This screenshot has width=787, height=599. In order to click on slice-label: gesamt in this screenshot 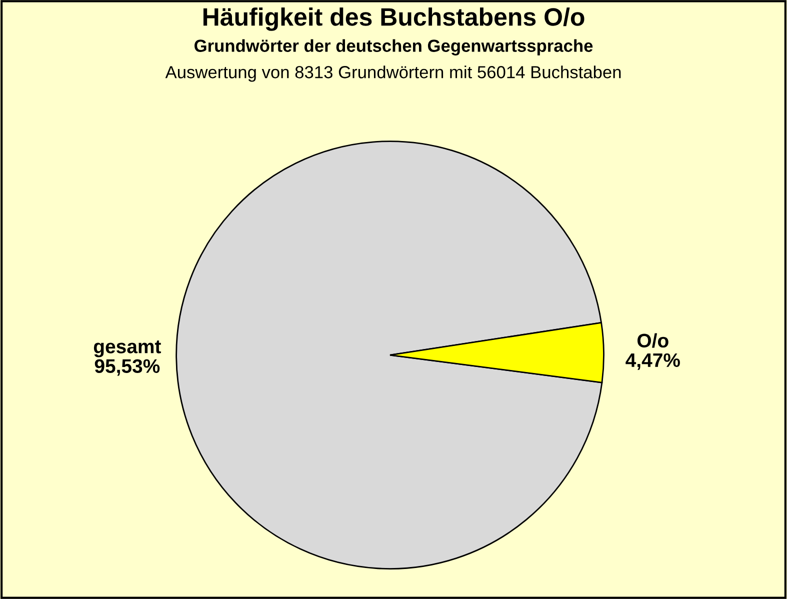, I will do `click(127, 349)`.